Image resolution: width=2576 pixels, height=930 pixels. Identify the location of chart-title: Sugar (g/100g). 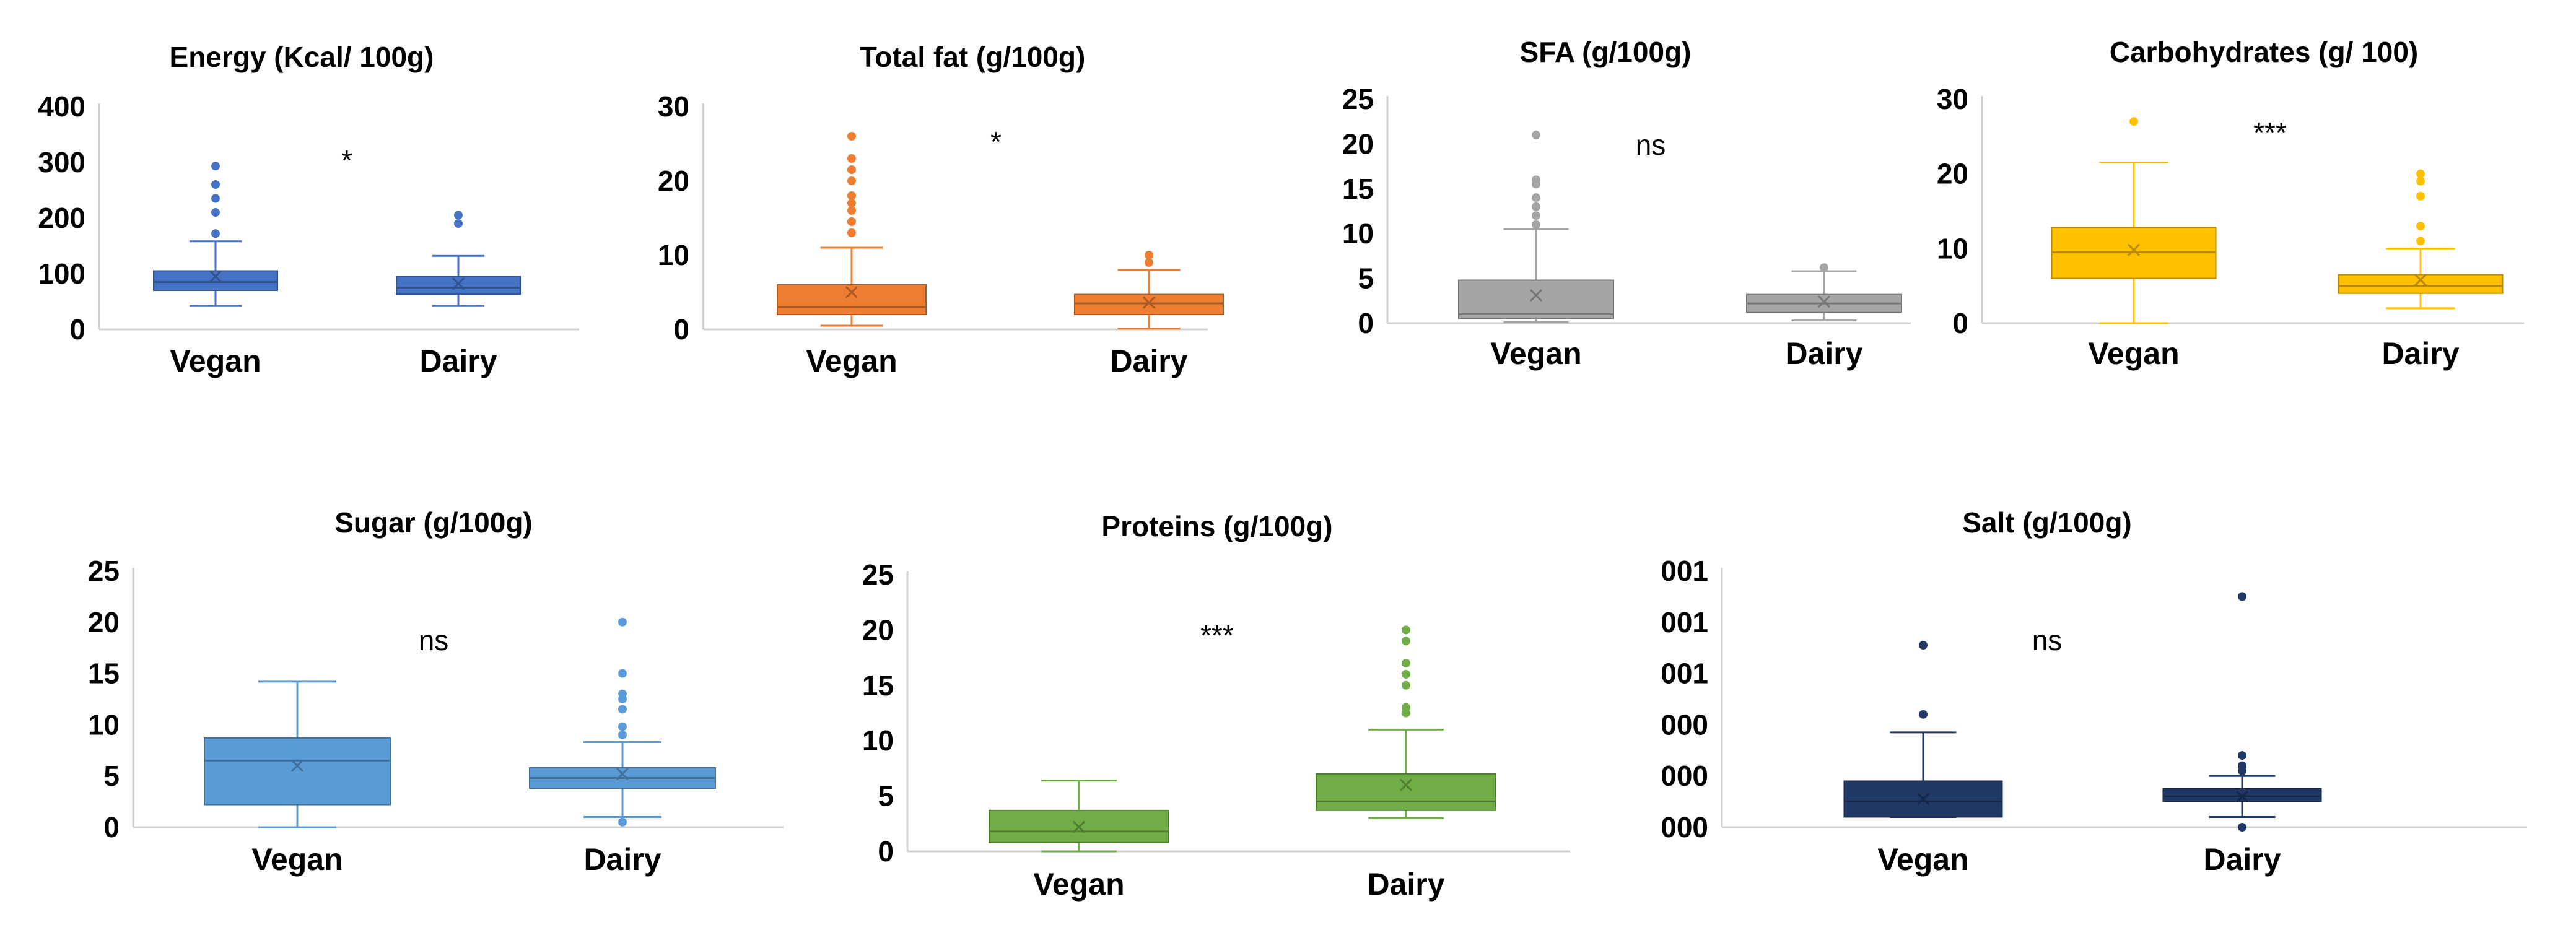
(433, 522).